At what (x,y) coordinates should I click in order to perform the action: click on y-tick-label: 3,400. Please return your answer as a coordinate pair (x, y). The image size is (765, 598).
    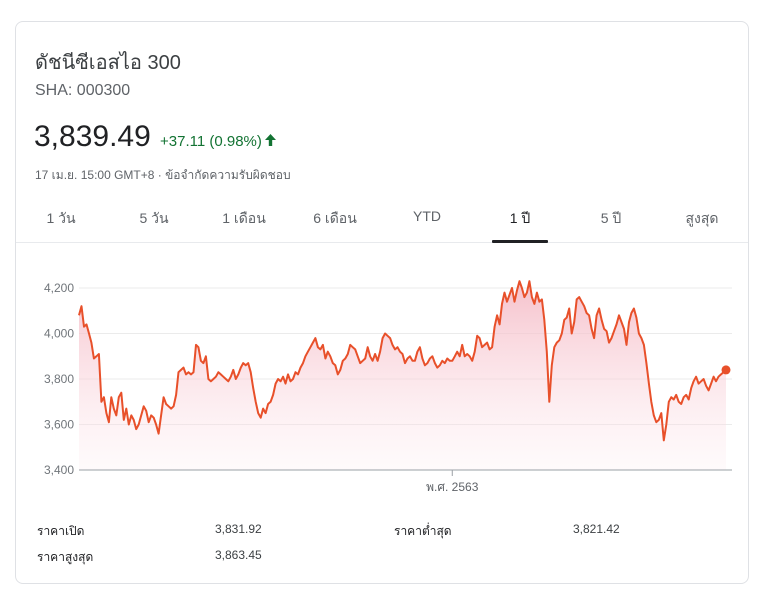
    Looking at the image, I should click on (59, 470).